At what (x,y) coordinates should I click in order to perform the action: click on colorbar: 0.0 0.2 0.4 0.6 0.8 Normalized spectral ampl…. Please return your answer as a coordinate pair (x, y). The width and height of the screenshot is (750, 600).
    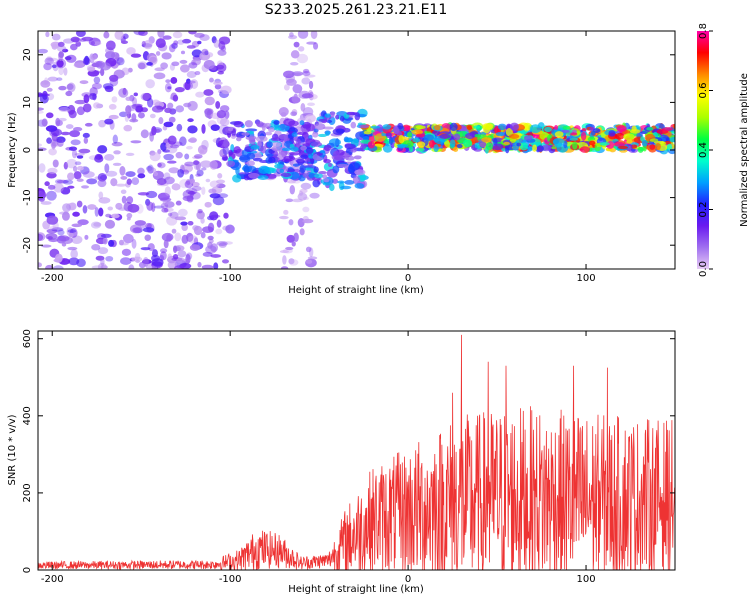
    Looking at the image, I should click on (723, 150).